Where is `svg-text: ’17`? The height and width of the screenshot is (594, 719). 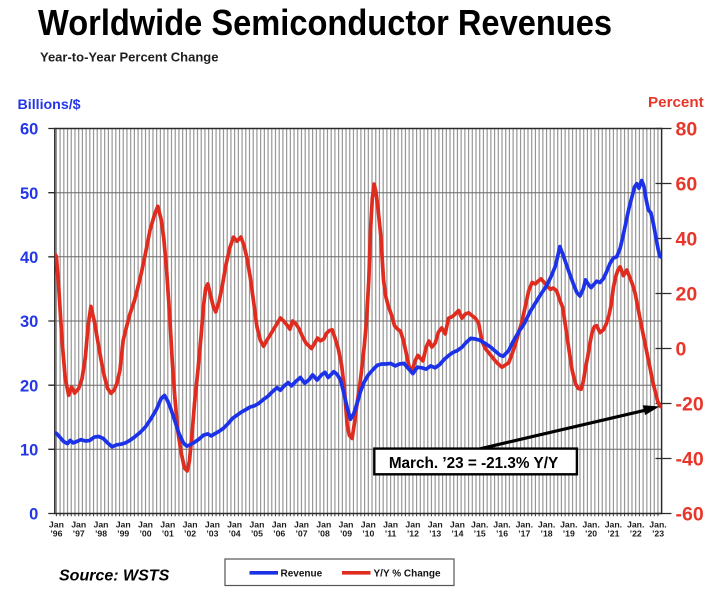
svg-text: ’17 is located at coordinates (524, 534).